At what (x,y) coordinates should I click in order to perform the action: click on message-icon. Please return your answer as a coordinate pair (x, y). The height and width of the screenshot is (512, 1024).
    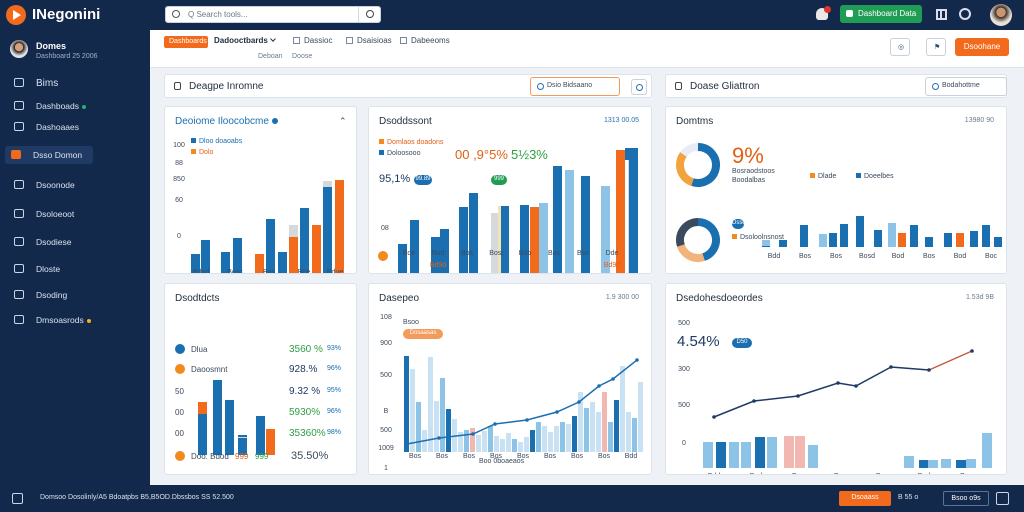
    Looking at the image, I should click on (17, 498).